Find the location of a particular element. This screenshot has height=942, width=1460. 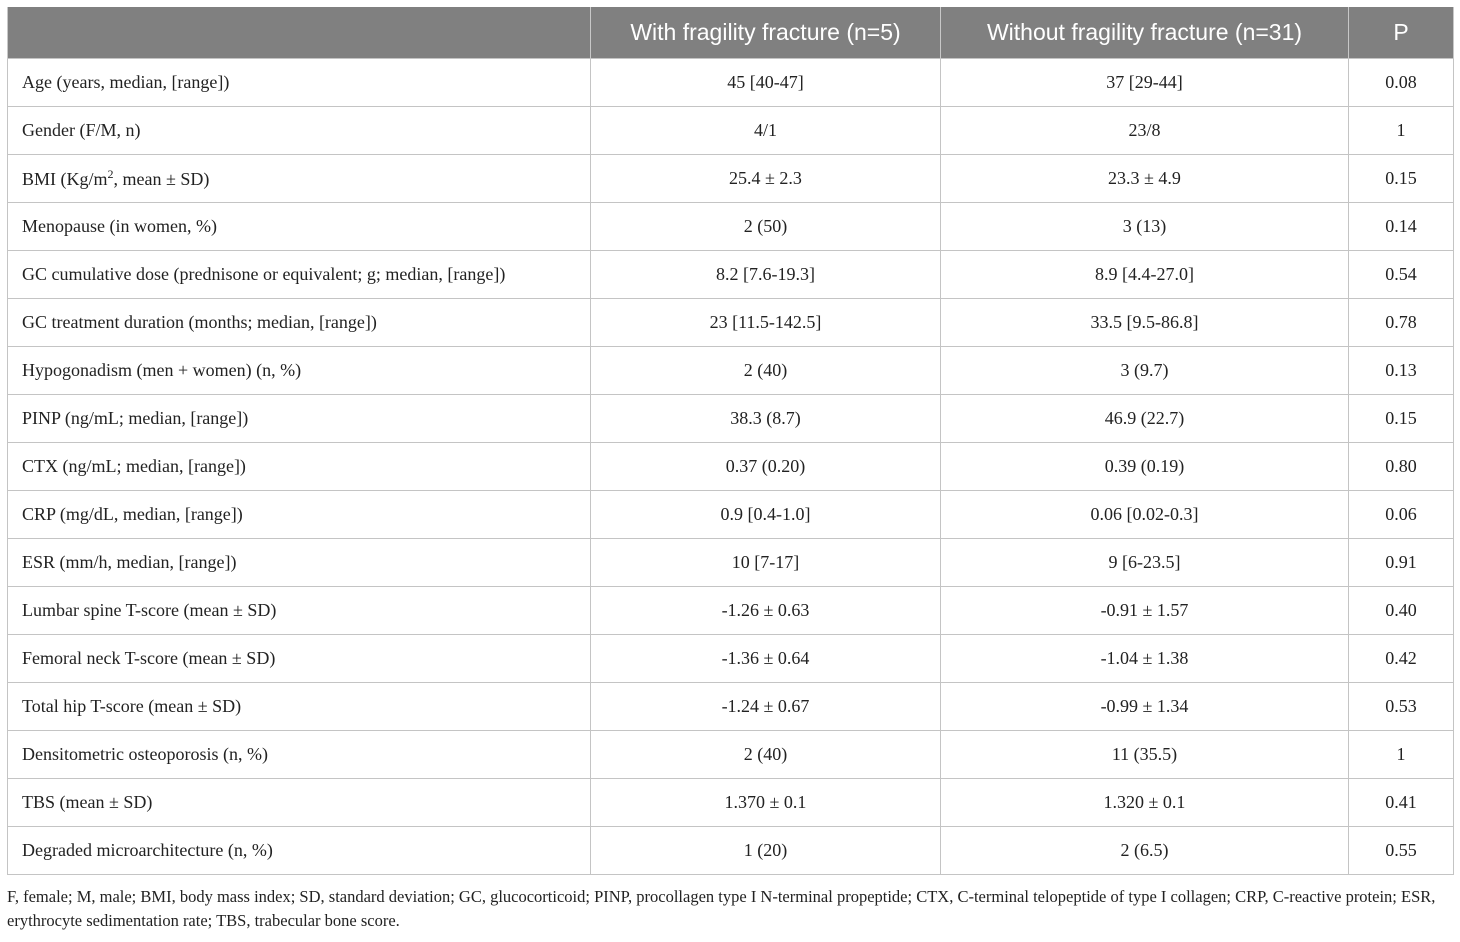

cell-p-value: 0.14 is located at coordinates (1401, 226).